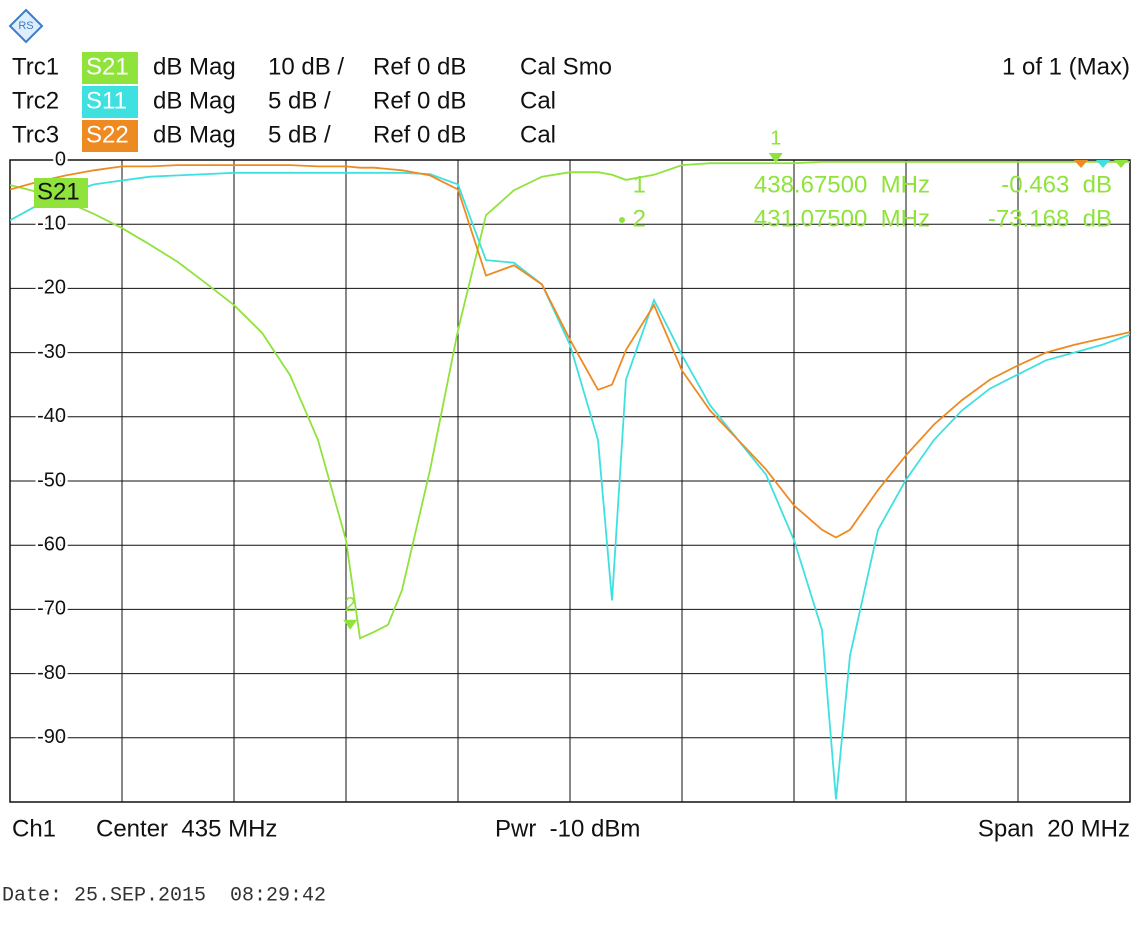 The image size is (1140, 938). What do you see at coordinates (58, 191) in the screenshot?
I see `trace-tag: S21` at bounding box center [58, 191].